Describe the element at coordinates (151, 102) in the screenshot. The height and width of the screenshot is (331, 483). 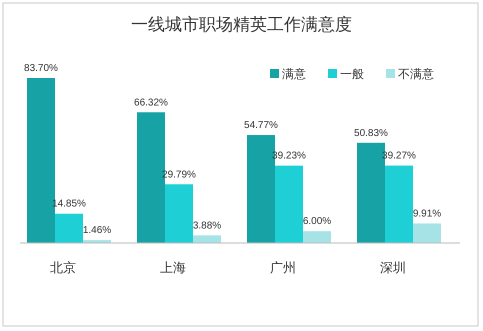
I see `data-label: 66.32%` at that location.